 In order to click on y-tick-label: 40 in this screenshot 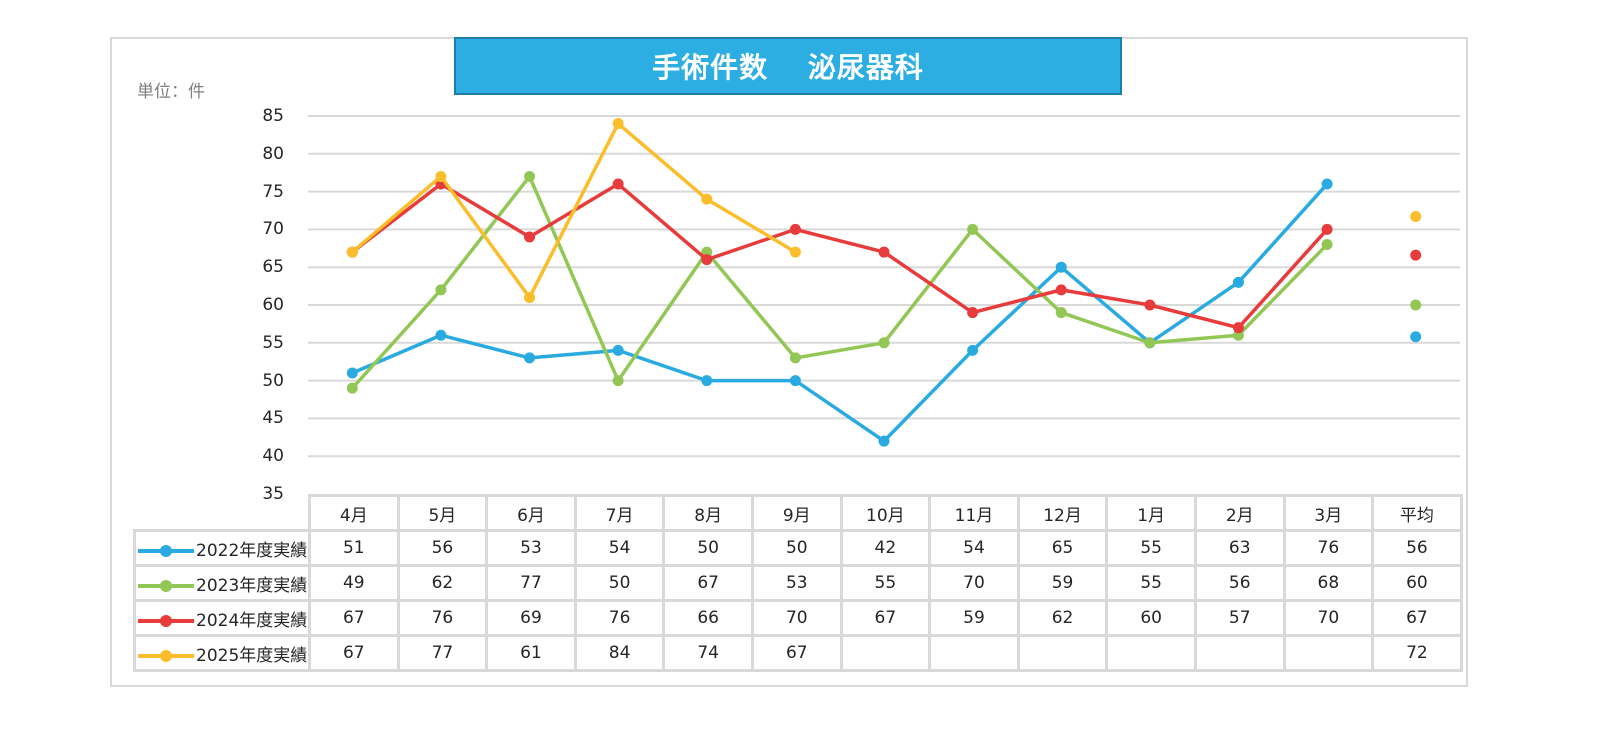, I will do `click(273, 456)`.